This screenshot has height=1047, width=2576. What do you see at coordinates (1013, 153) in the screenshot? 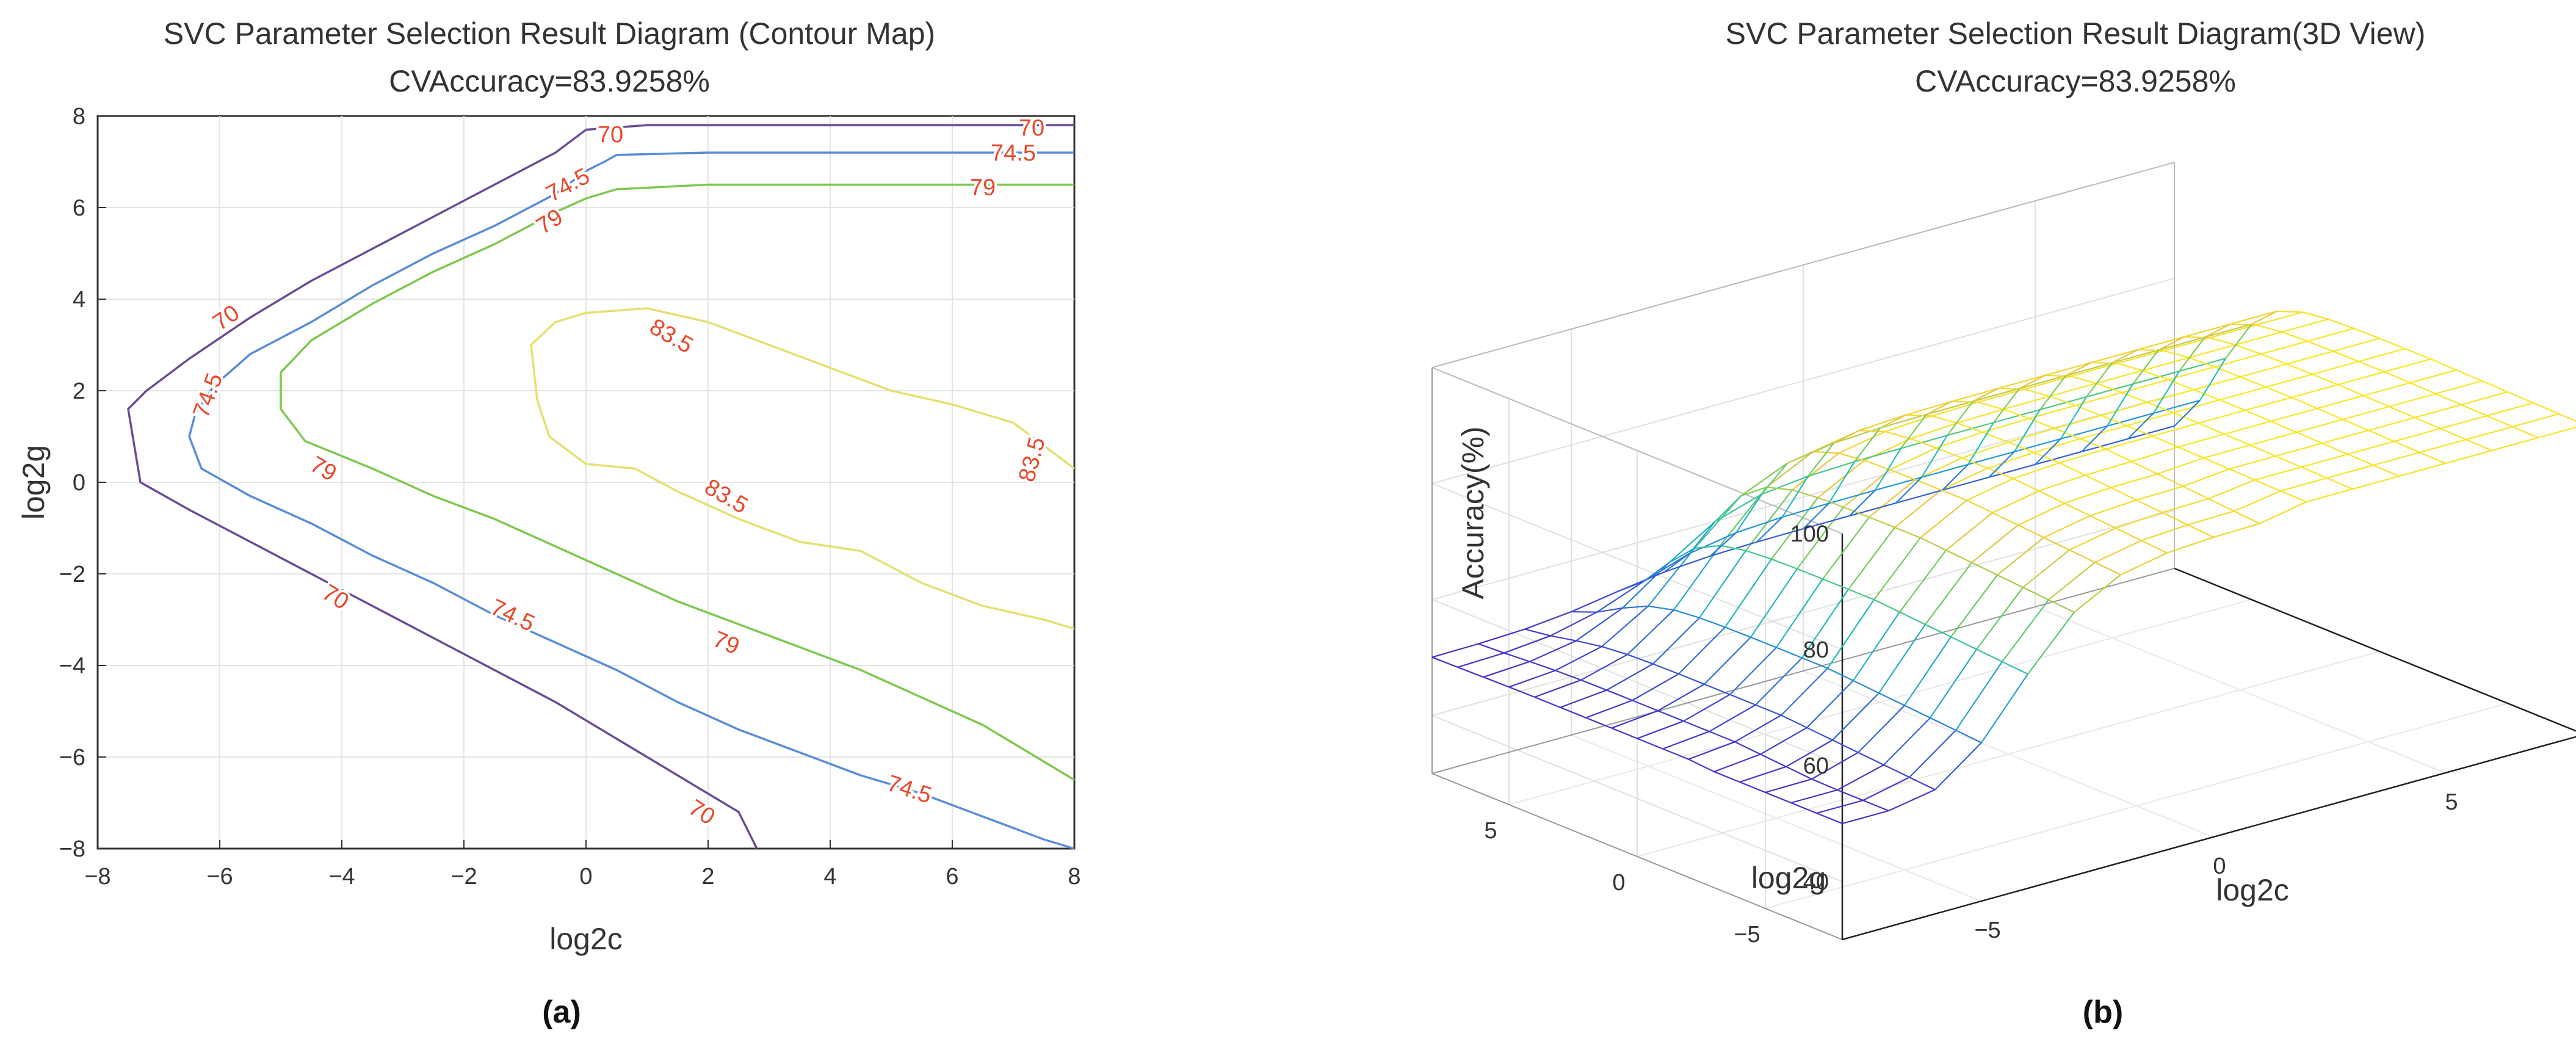
I see `contour-label: 74.5` at bounding box center [1013, 153].